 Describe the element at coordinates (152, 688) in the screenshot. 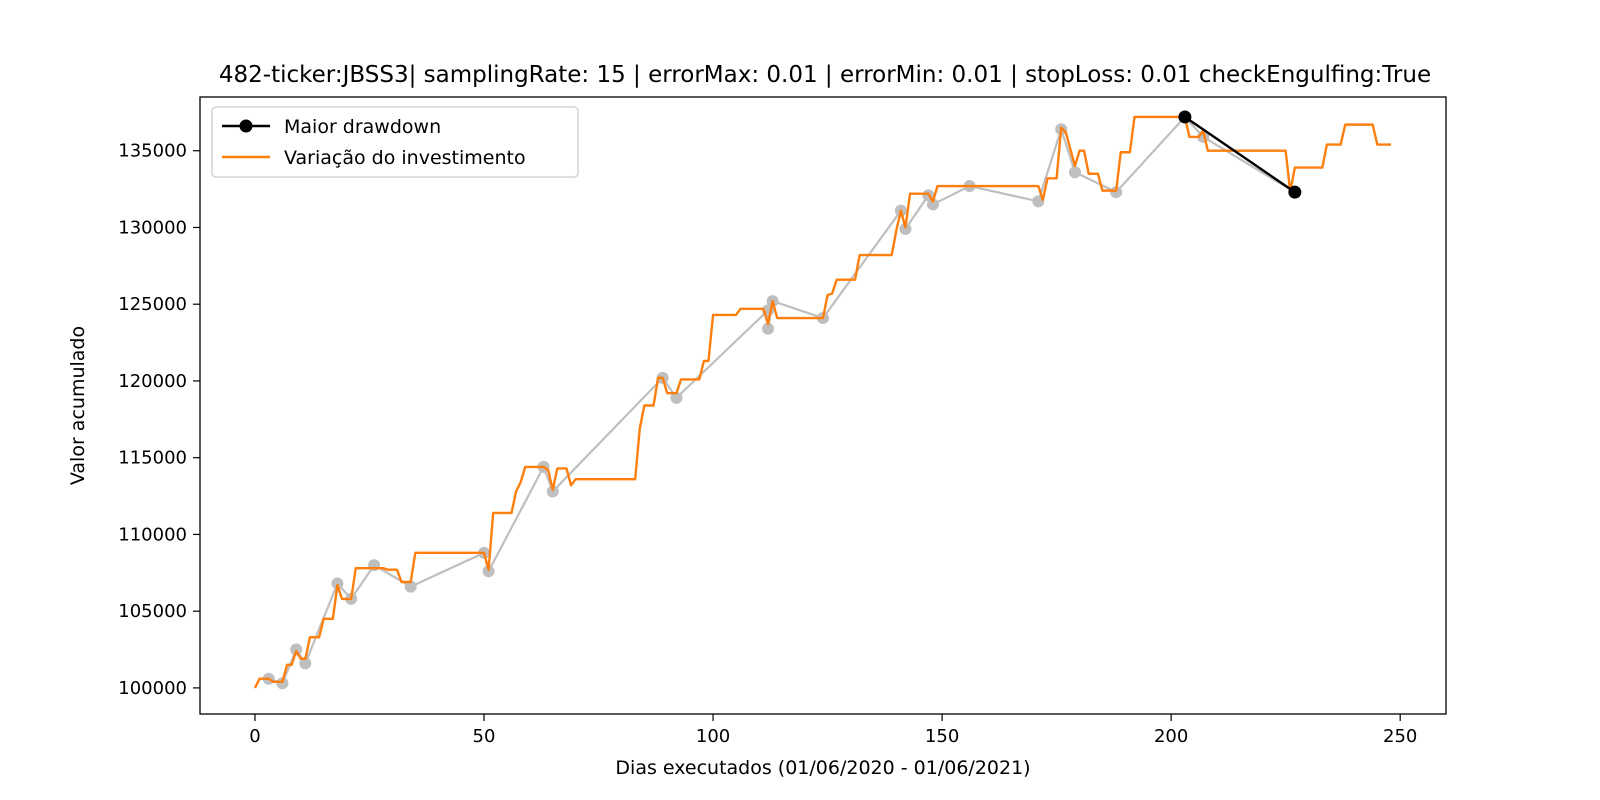

I see `y-tick-label: 100000` at that location.